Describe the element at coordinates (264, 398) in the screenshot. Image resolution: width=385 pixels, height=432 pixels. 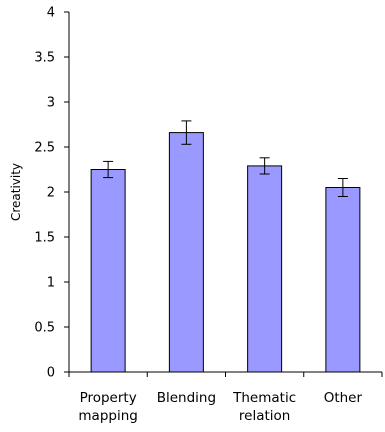
I see `x-category-label-line: Thematic` at that location.